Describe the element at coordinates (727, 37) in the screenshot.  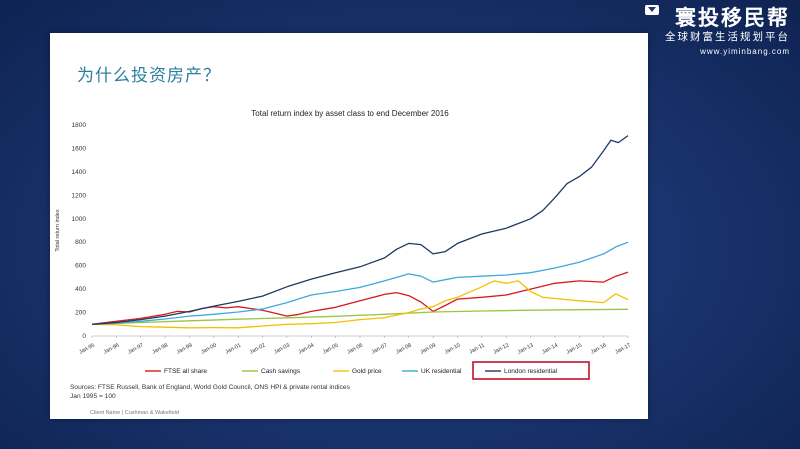
I see `logo-slogan: 全球财富生活规划平台` at that location.